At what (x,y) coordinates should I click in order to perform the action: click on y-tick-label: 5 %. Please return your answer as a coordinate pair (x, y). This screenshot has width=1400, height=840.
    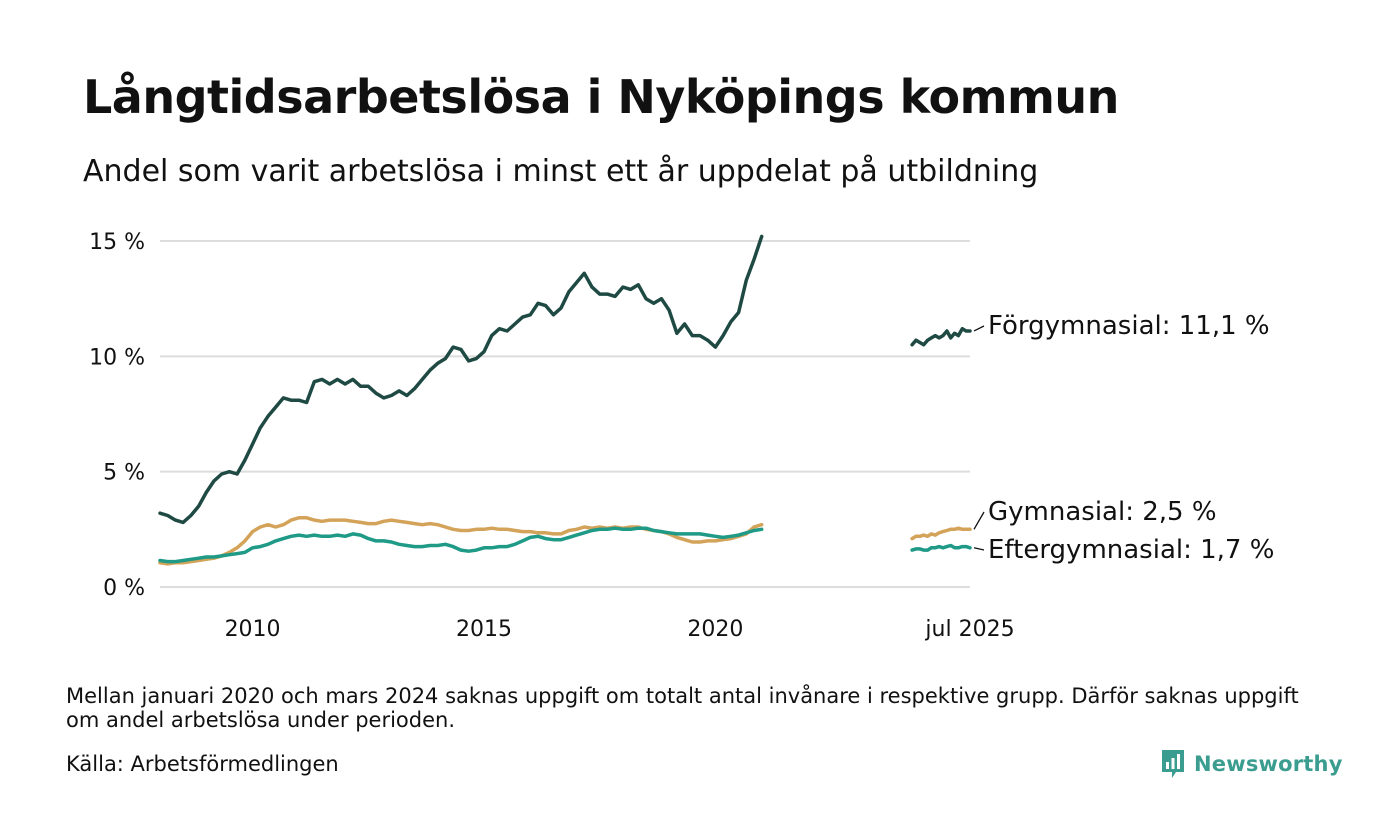
    Looking at the image, I should click on (124, 473).